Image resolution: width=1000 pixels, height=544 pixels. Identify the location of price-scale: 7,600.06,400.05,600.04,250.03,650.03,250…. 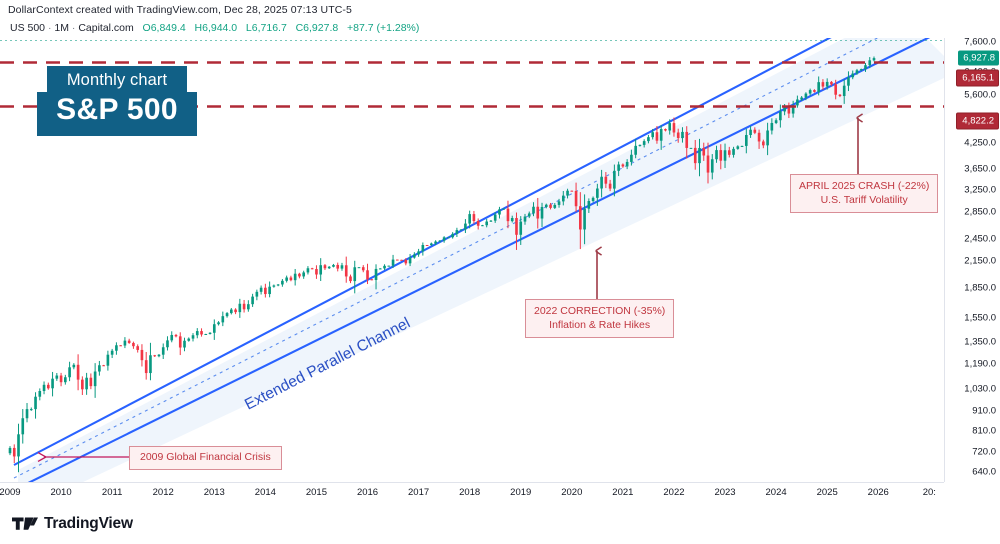
(972, 259).